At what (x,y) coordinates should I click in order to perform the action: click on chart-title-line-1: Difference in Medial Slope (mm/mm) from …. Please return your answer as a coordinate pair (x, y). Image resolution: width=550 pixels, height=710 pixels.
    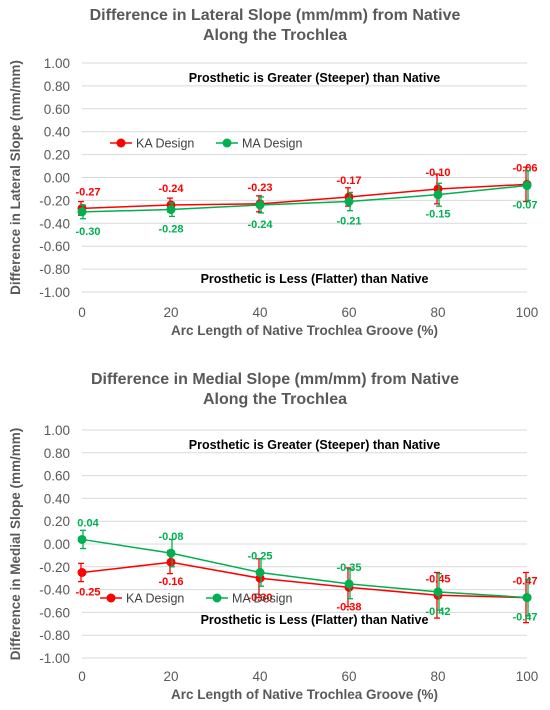
    Looking at the image, I should click on (275, 379).